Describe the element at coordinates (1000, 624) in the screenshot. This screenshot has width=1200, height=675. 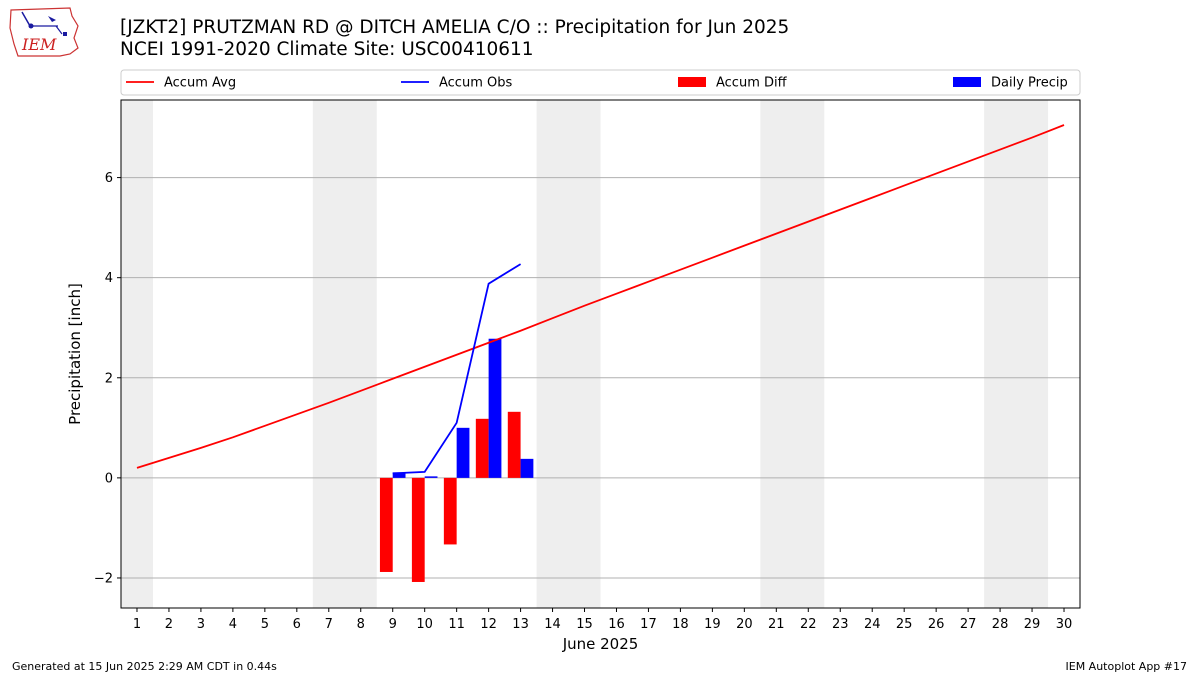
I see `x-tick-label: 28` at that location.